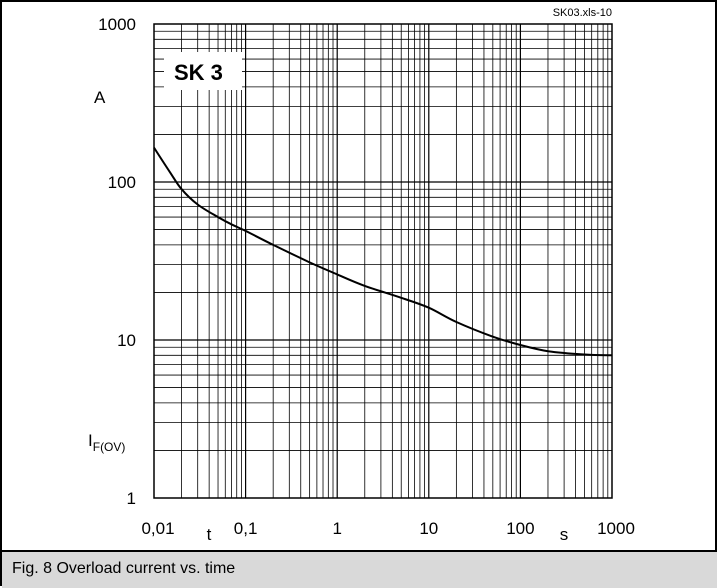 This screenshot has width=717, height=588. I want to click on y-axis-label-main: I, so click(90, 440).